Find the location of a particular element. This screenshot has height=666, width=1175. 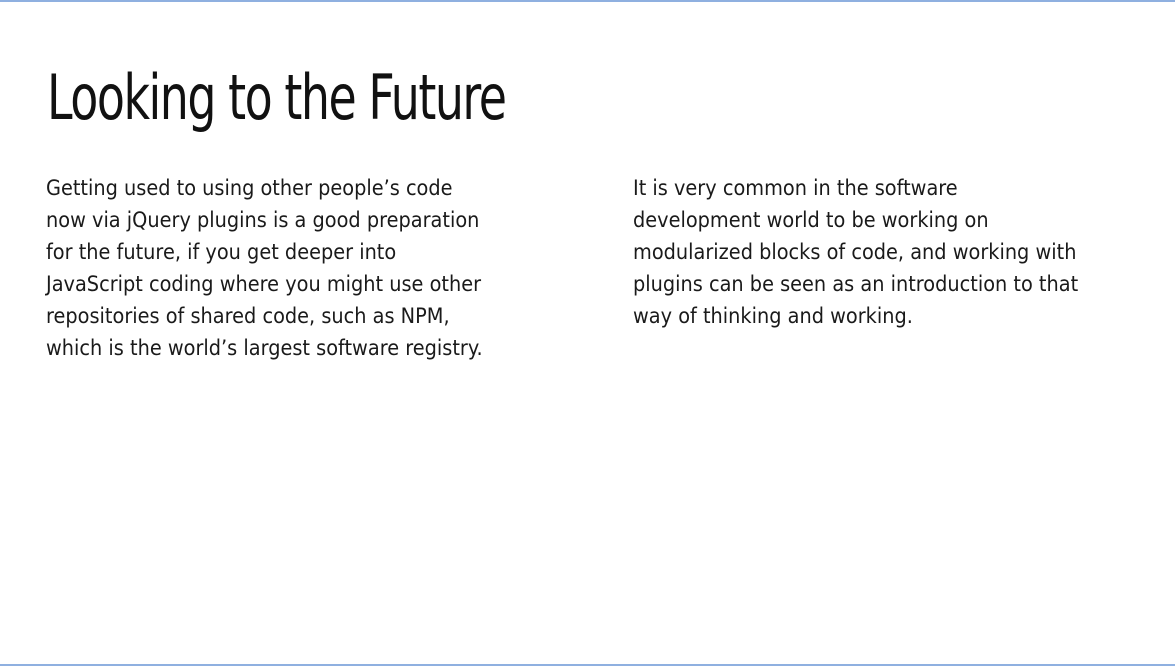

left-column-line: for the future, if you get deeper into is located at coordinates (221, 252).